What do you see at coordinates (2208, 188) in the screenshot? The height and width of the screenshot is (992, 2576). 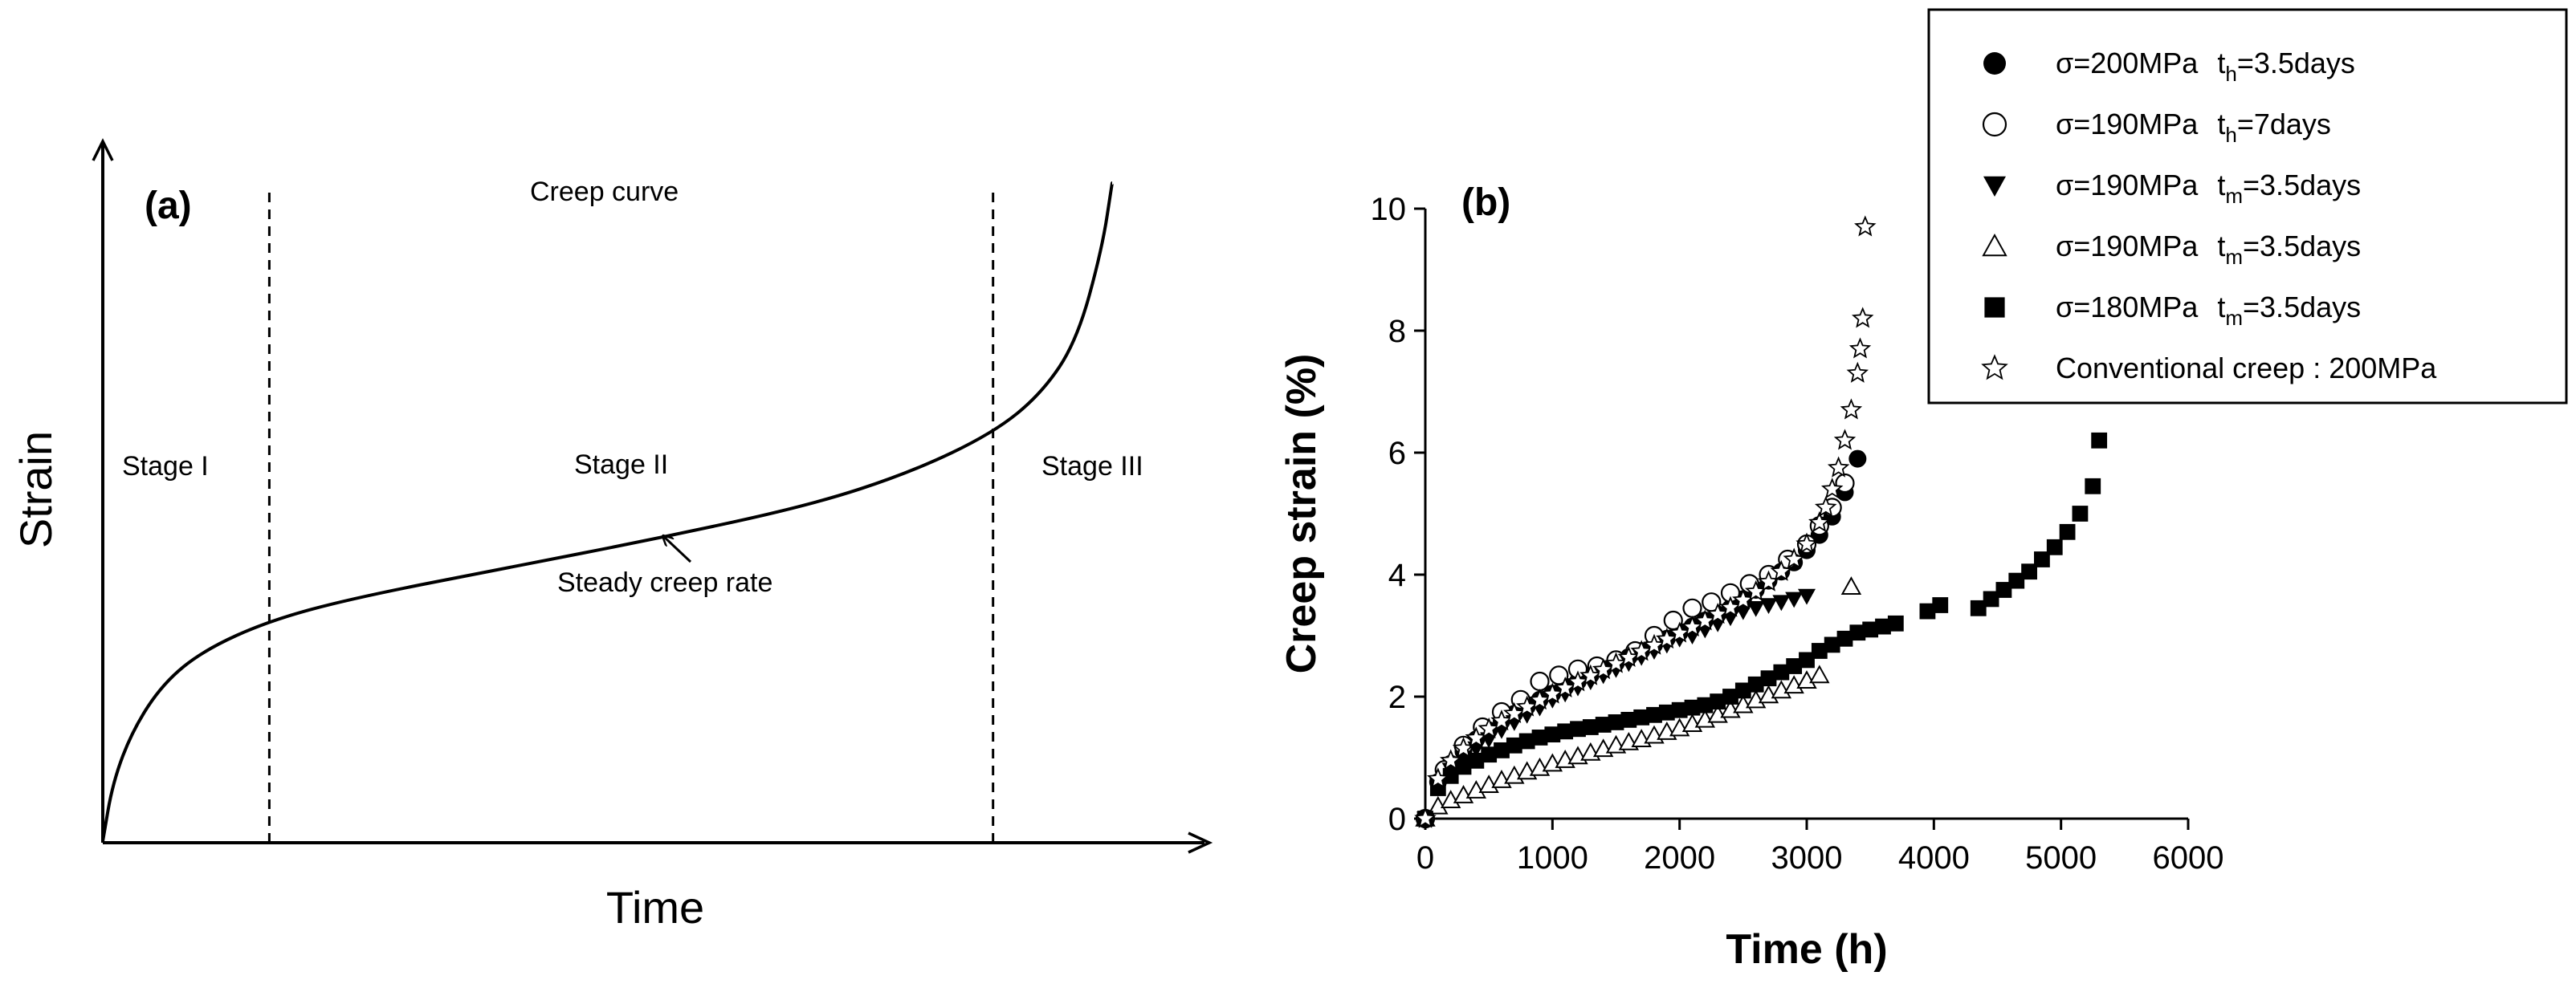 I see `legend-entry-3: σ=190MPa tm=3.5days` at bounding box center [2208, 188].